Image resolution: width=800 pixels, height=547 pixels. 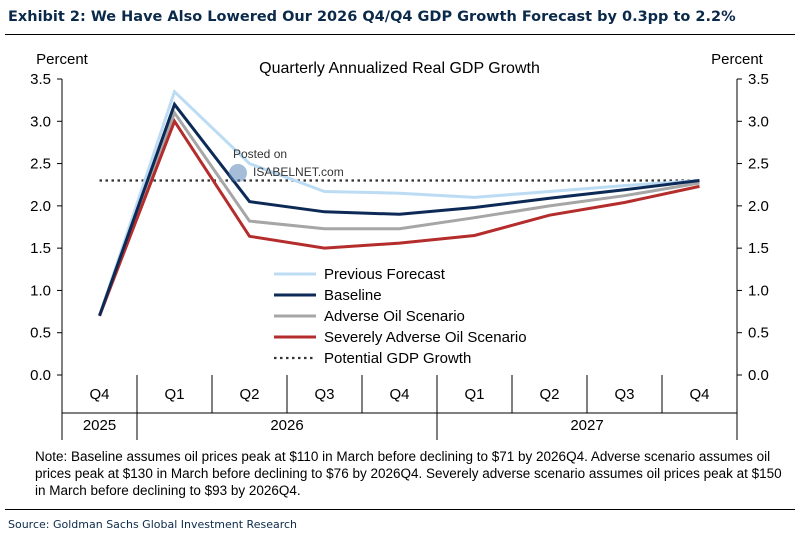 I want to click on y-tick-label-right: 2.5, so click(x=758, y=164).